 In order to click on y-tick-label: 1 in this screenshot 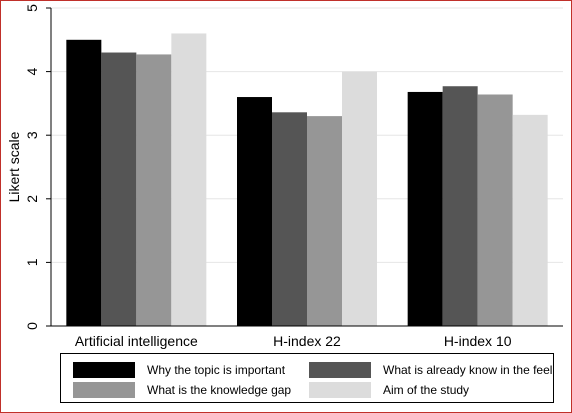, I will do `click(32, 262)`.